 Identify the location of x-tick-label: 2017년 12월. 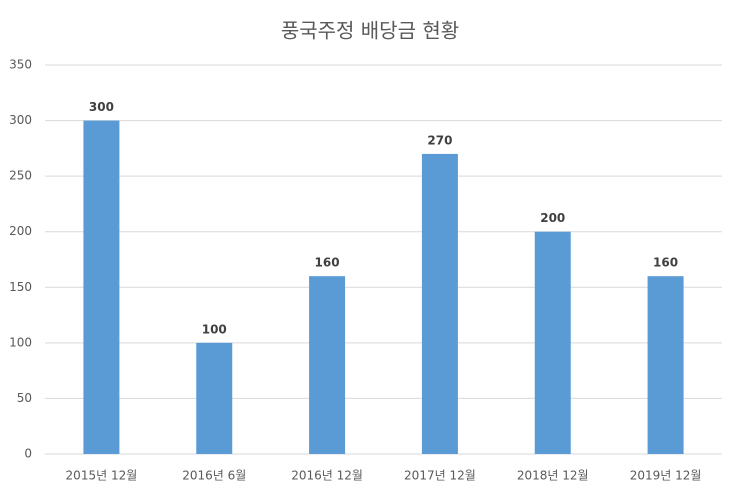
(440, 476).